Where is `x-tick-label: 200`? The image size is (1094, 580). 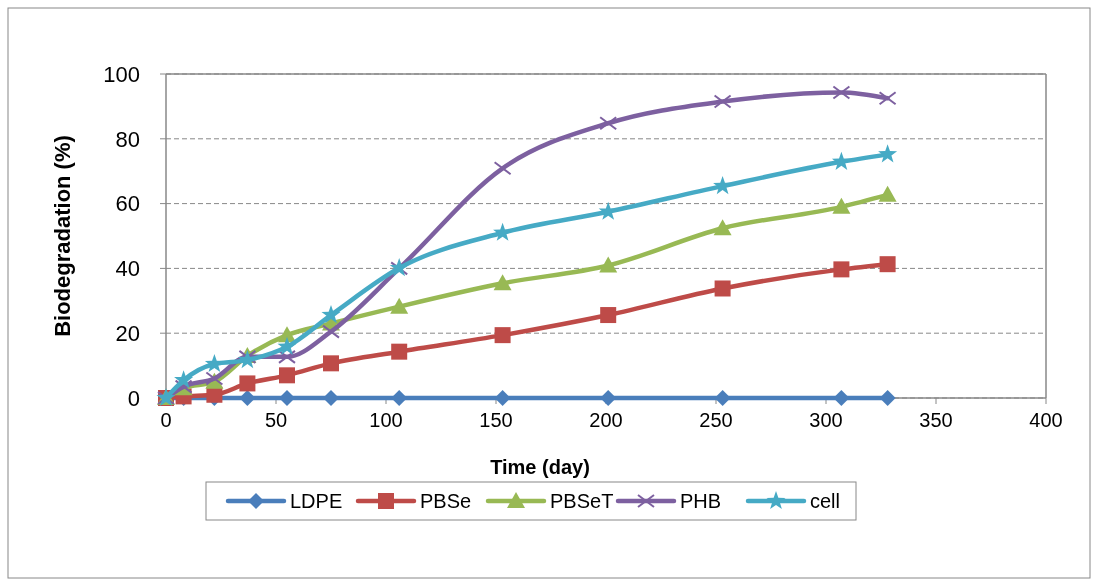 x-tick-label: 200 is located at coordinates (606, 420).